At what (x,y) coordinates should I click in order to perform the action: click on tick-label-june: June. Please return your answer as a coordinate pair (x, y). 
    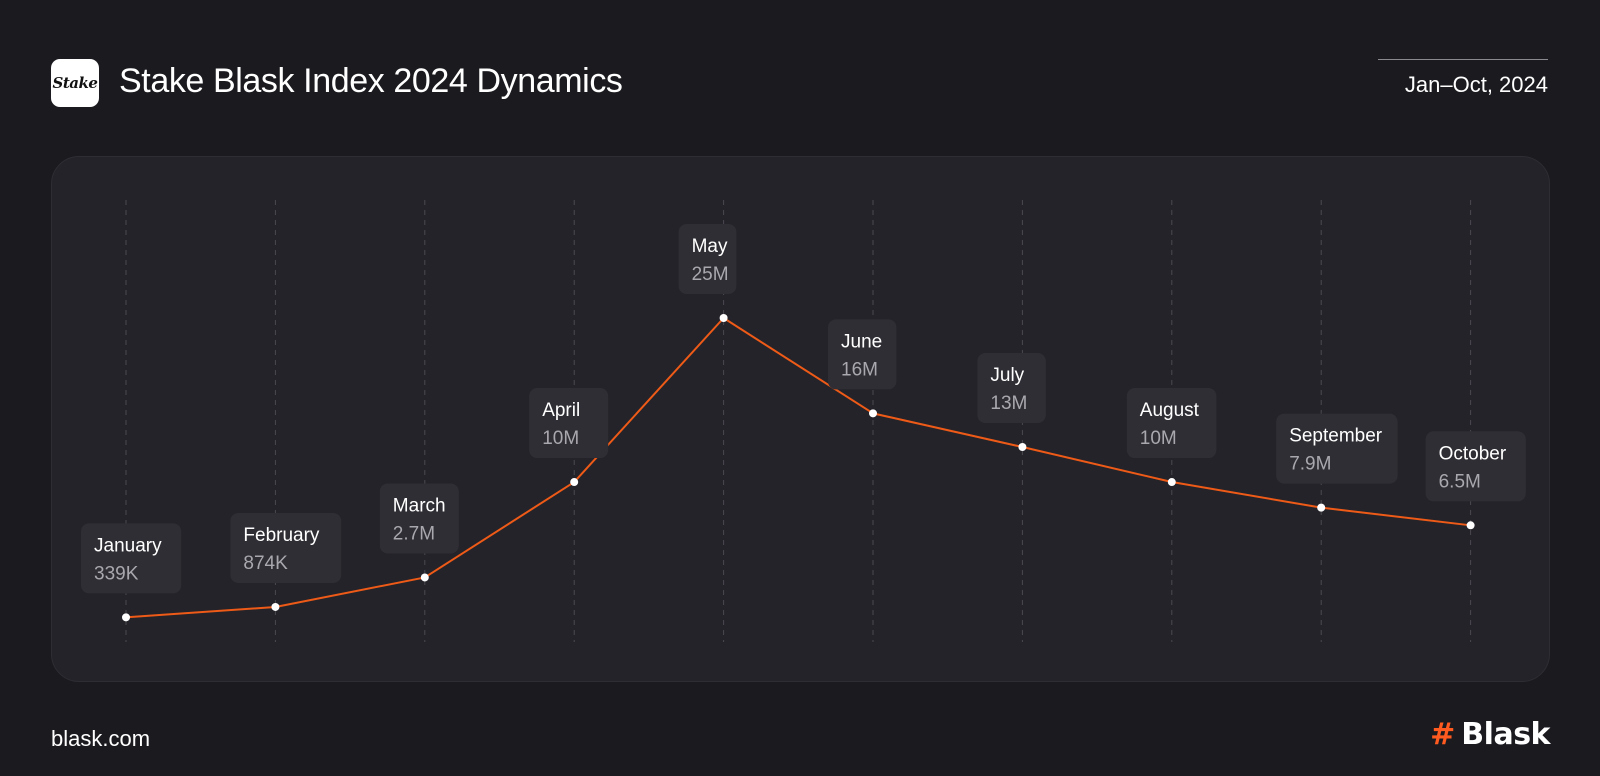
    Looking at the image, I should click on (861, 341).